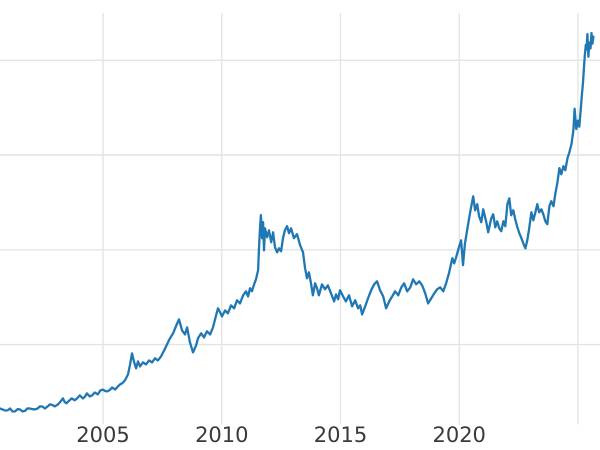  I want to click on x-tick-label-2020: 2020, so click(458, 435).